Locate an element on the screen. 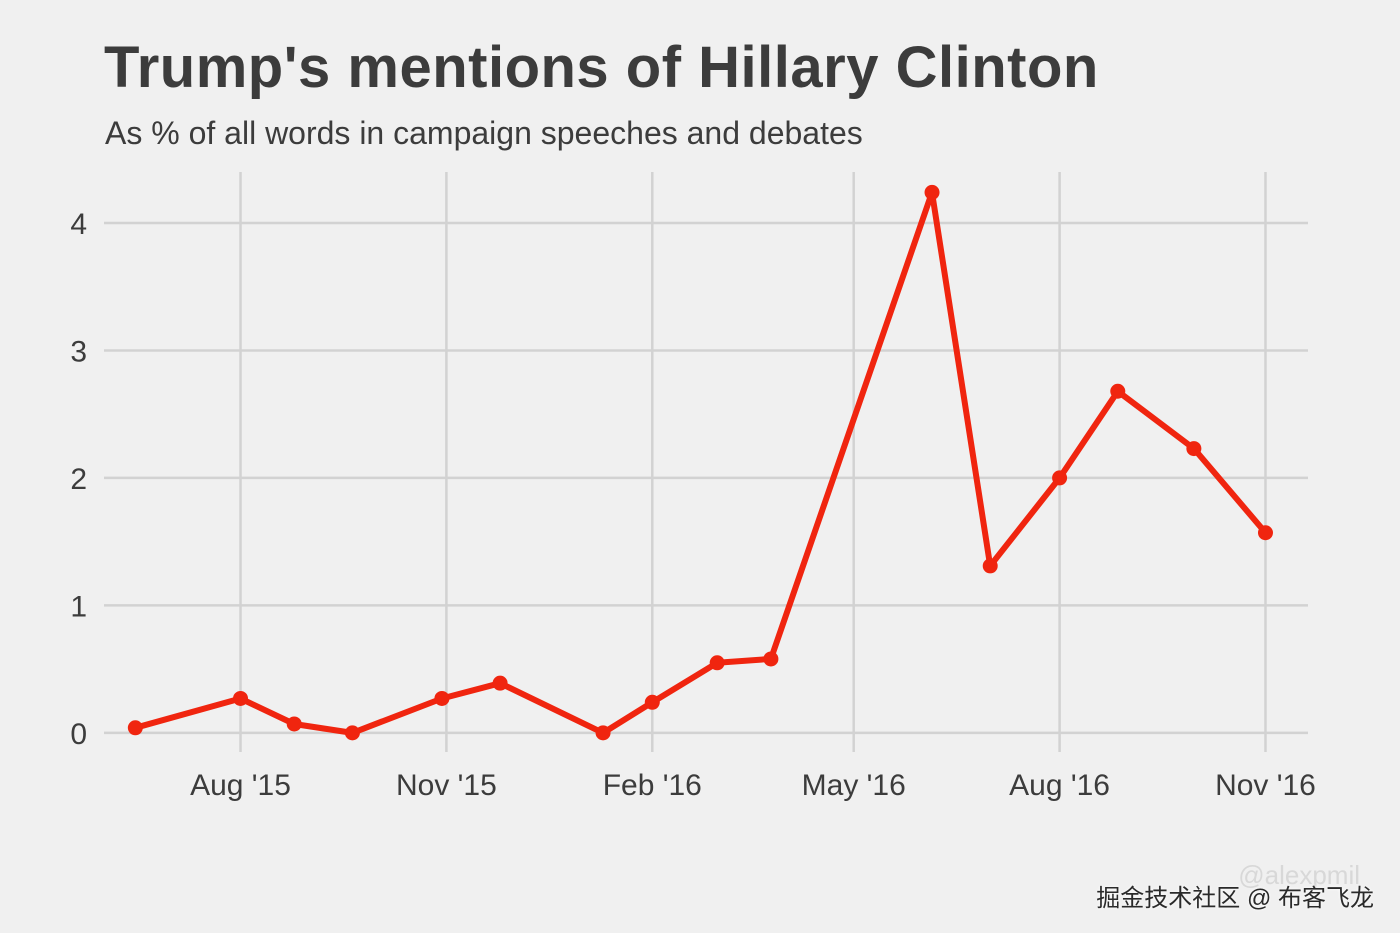 This screenshot has width=1400, height=933. footer-credit: 掘金技术社区 @ 布客飞龙 is located at coordinates (1235, 898).